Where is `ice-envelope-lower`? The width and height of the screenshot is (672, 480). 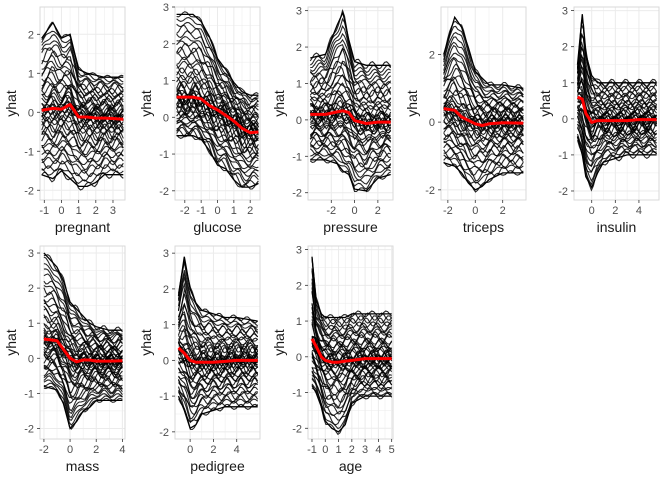
ice-envelope-lower is located at coordinates (217, 412).